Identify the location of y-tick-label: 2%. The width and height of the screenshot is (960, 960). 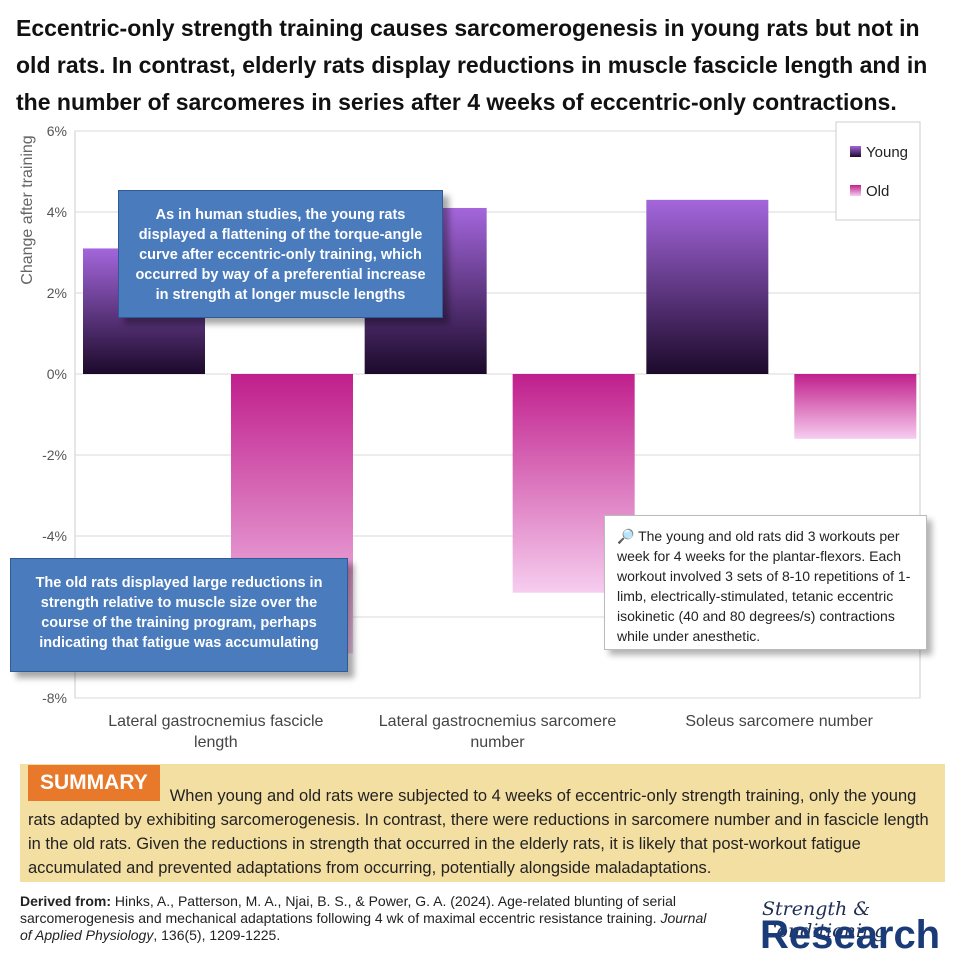
(57, 293).